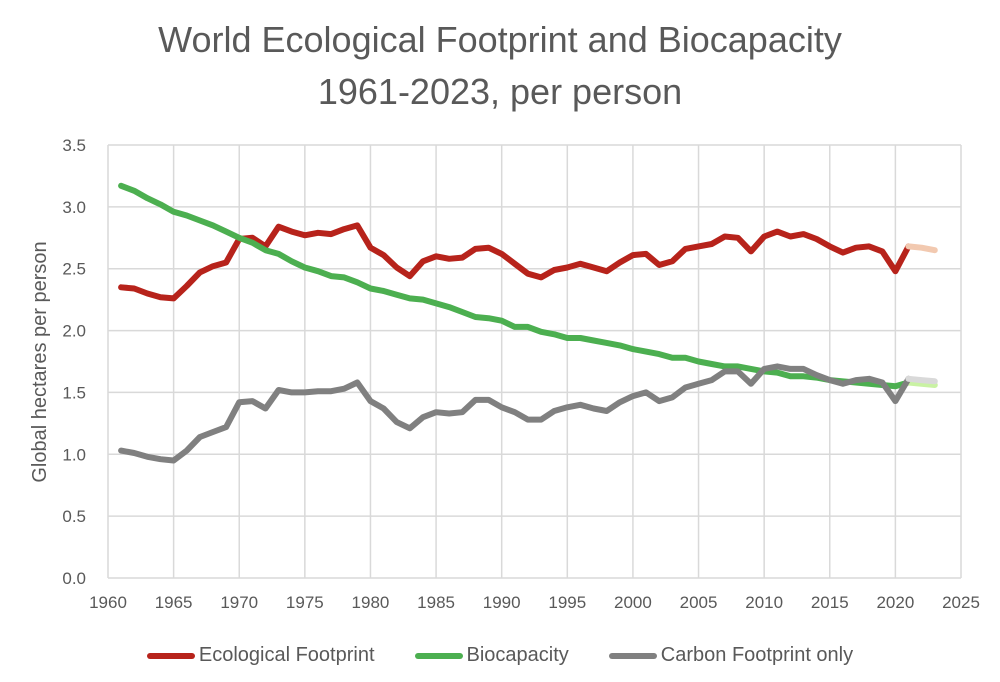 This screenshot has height=682, width=1000. I want to click on y-tick-label: 0.0, so click(74, 578).